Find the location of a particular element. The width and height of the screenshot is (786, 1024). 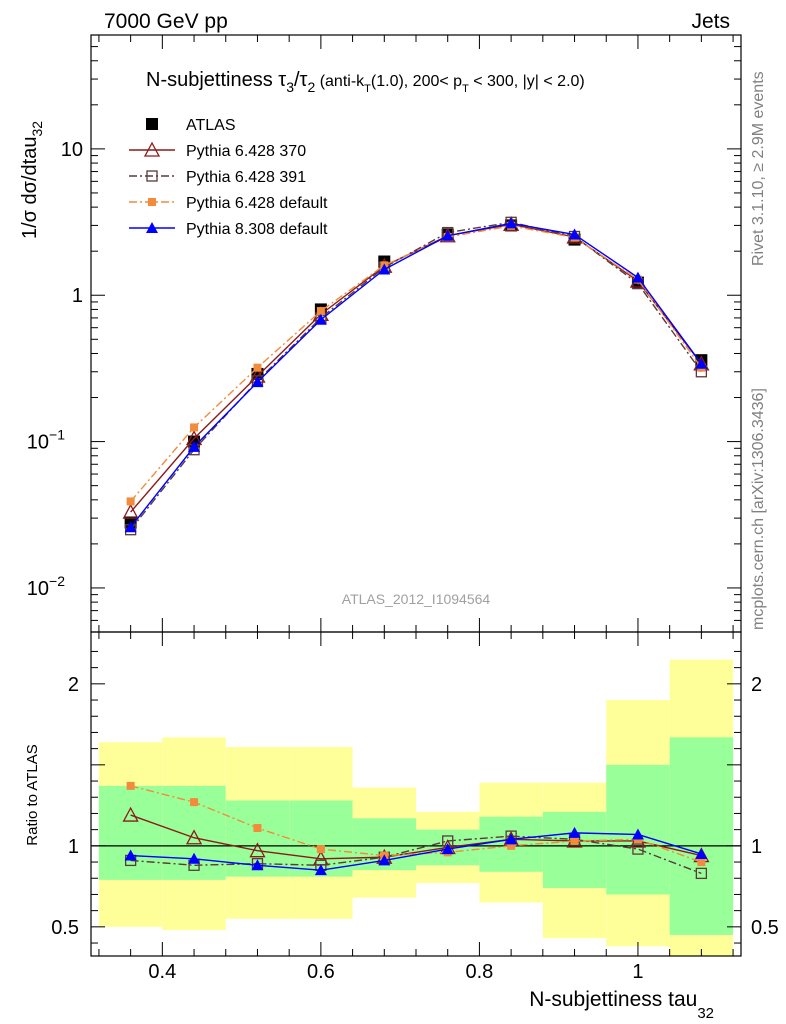

header-right-label: Jets is located at coordinates (710, 21).